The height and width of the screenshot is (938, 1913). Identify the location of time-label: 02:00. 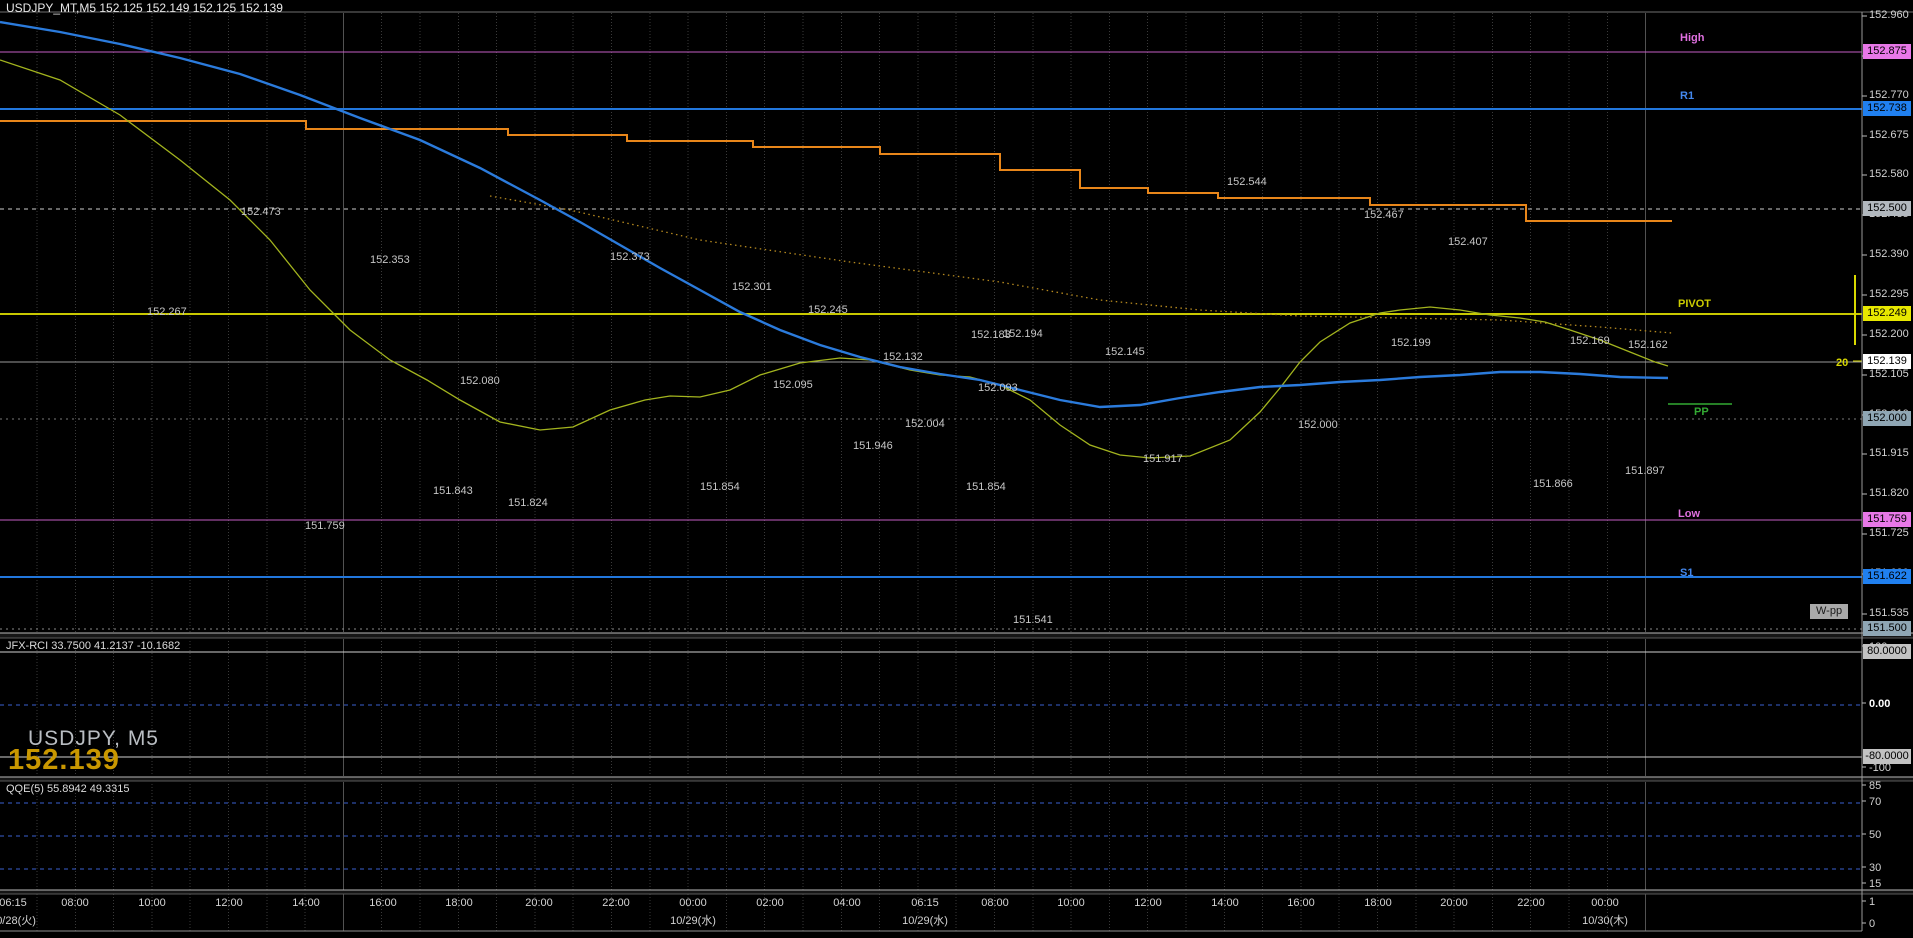
(770, 903).